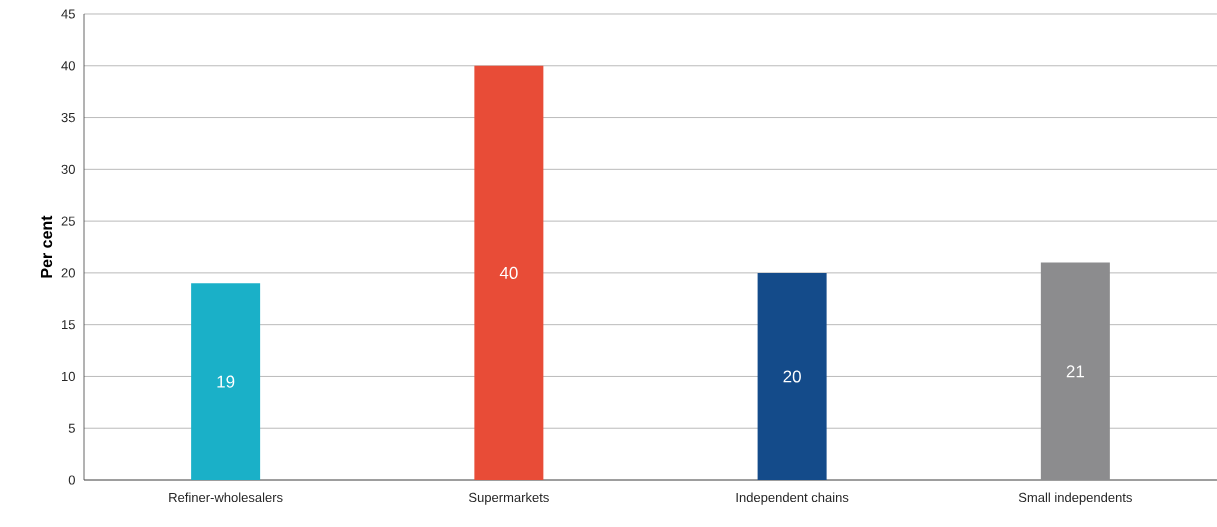 Image resolution: width=1217 pixels, height=527 pixels. Describe the element at coordinates (68, 273) in the screenshot. I see `y-tick-label: 20` at that location.